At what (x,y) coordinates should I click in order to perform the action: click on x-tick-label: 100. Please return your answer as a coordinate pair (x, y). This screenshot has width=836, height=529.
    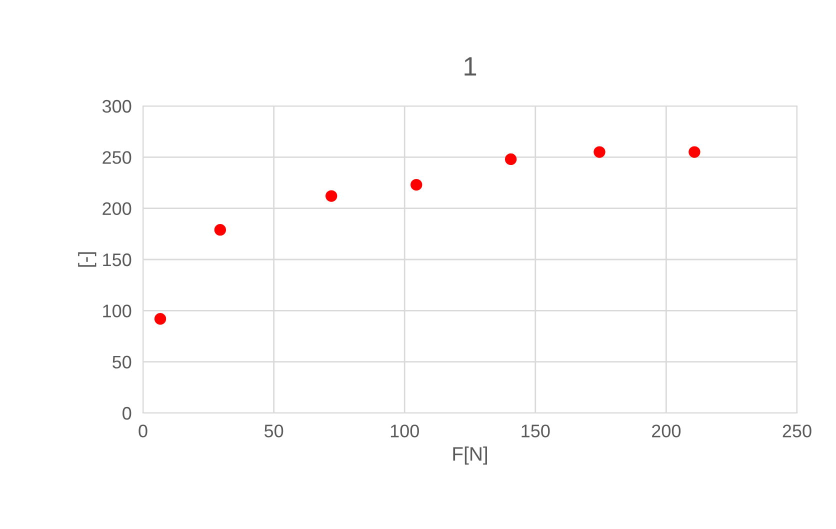
    Looking at the image, I should click on (404, 431).